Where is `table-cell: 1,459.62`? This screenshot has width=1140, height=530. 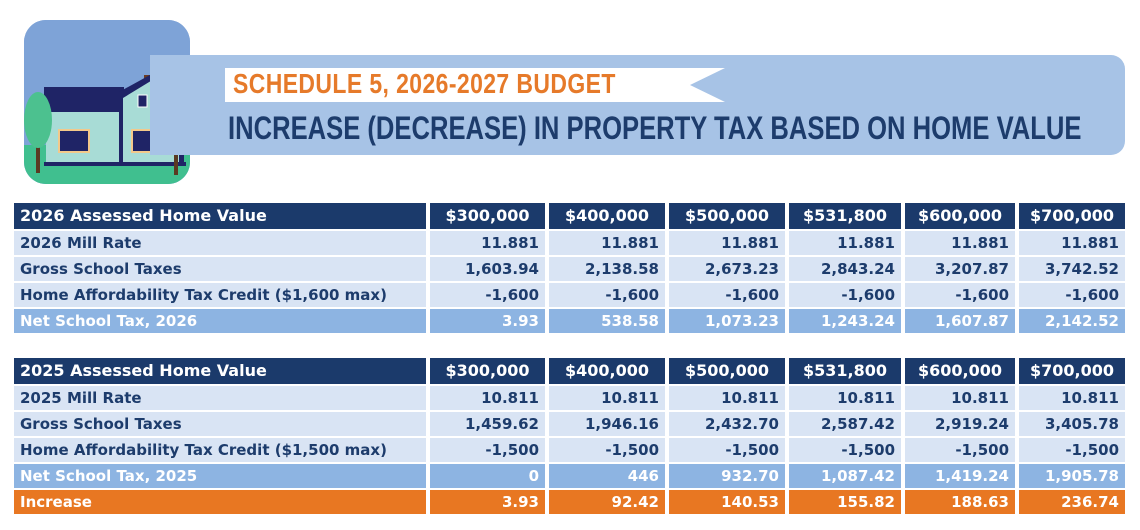
table-cell: 1,459.62 is located at coordinates (487, 424).